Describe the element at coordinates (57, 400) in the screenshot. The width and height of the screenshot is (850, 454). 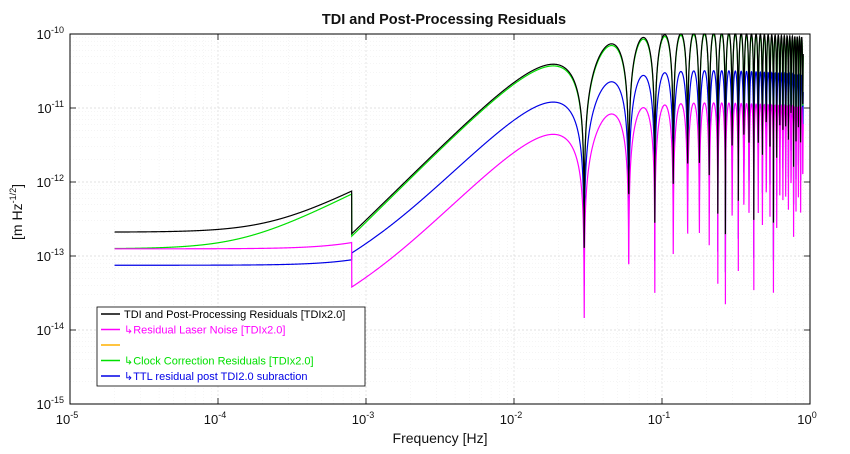
I see `y-tick-exp: -15` at that location.